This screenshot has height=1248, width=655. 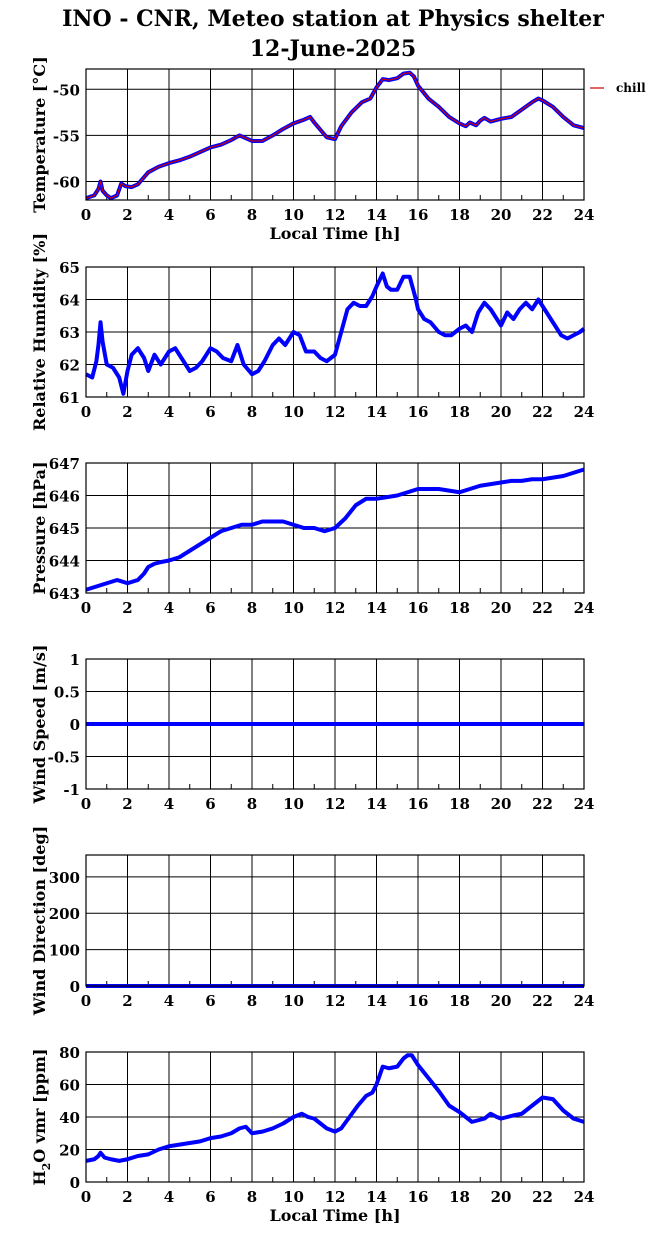 I want to click on y-tick-label: -60, so click(x=66, y=183).